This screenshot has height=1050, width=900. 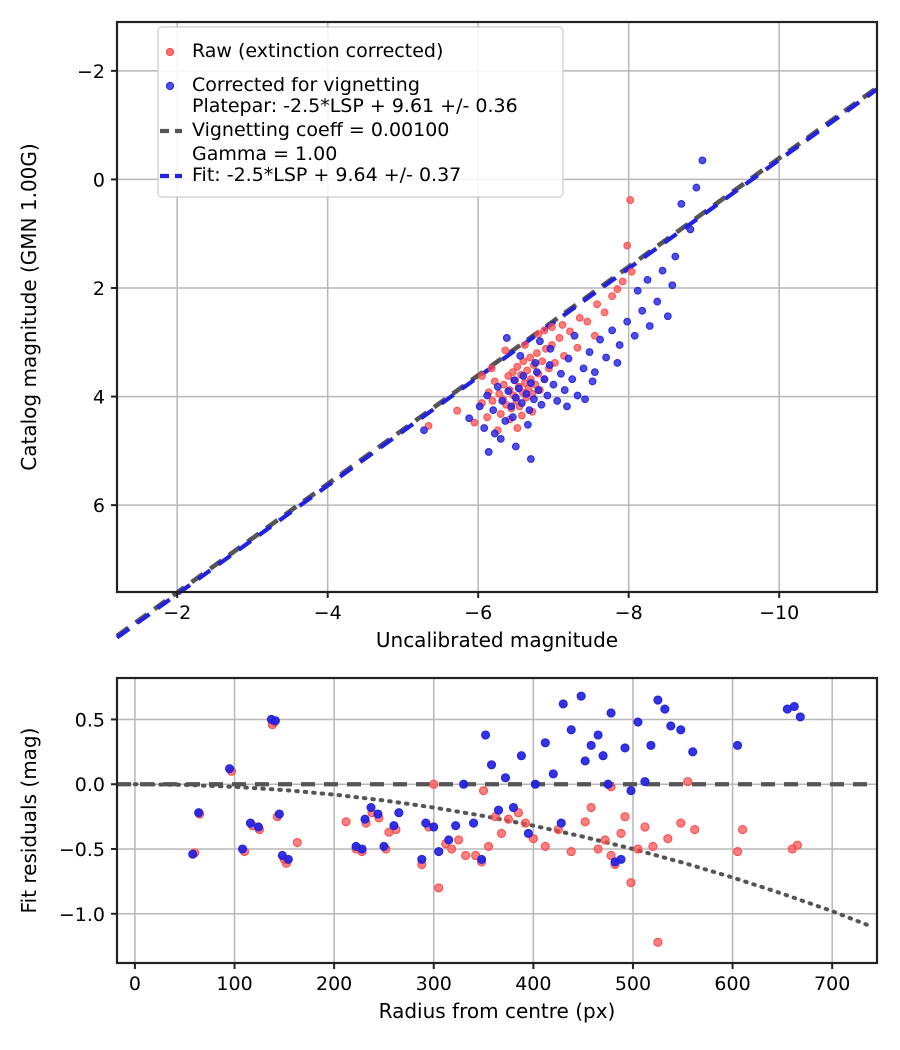 What do you see at coordinates (99, 289) in the screenshot?
I see `y-tick-label: 2` at bounding box center [99, 289].